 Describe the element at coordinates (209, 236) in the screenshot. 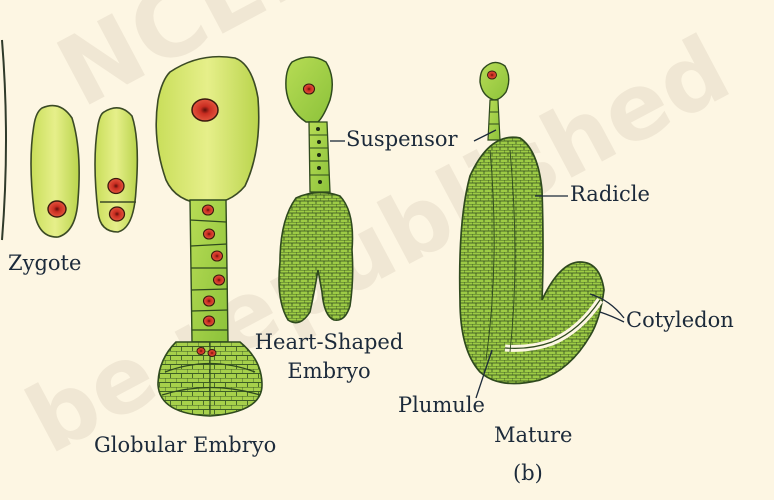

I see `globular-embryo` at that location.